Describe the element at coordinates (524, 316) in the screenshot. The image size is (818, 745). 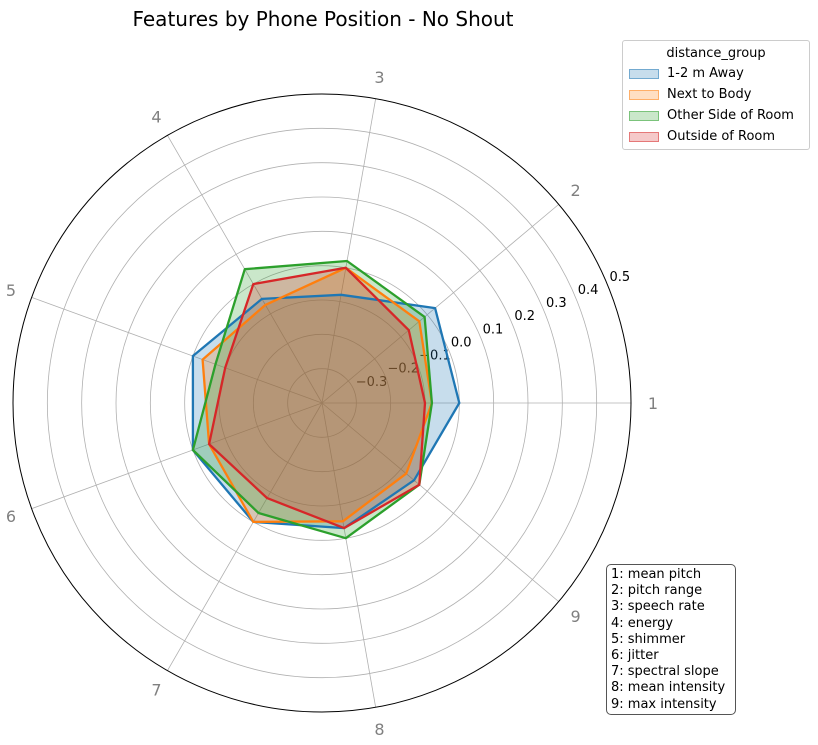
I see `radial-tick-label: 0.2` at that location.